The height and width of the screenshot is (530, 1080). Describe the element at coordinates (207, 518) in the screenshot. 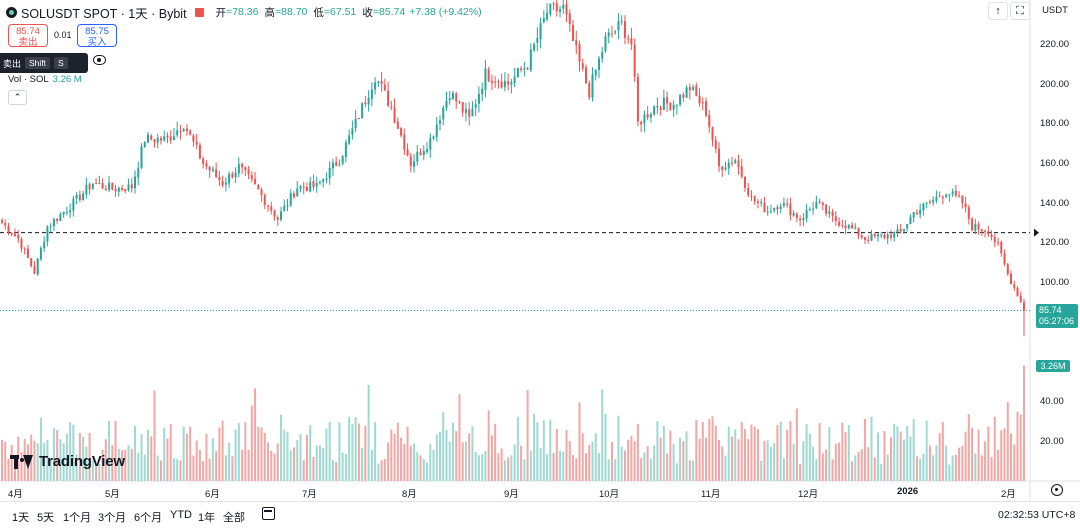

I see `range-1y: 1年` at that location.